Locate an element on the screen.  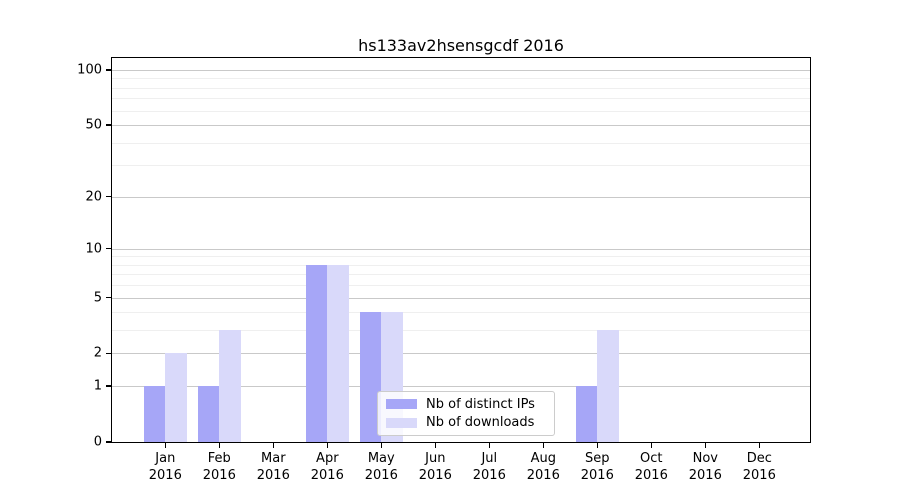
legend-item: Nb of downloads is located at coordinates (466, 422).